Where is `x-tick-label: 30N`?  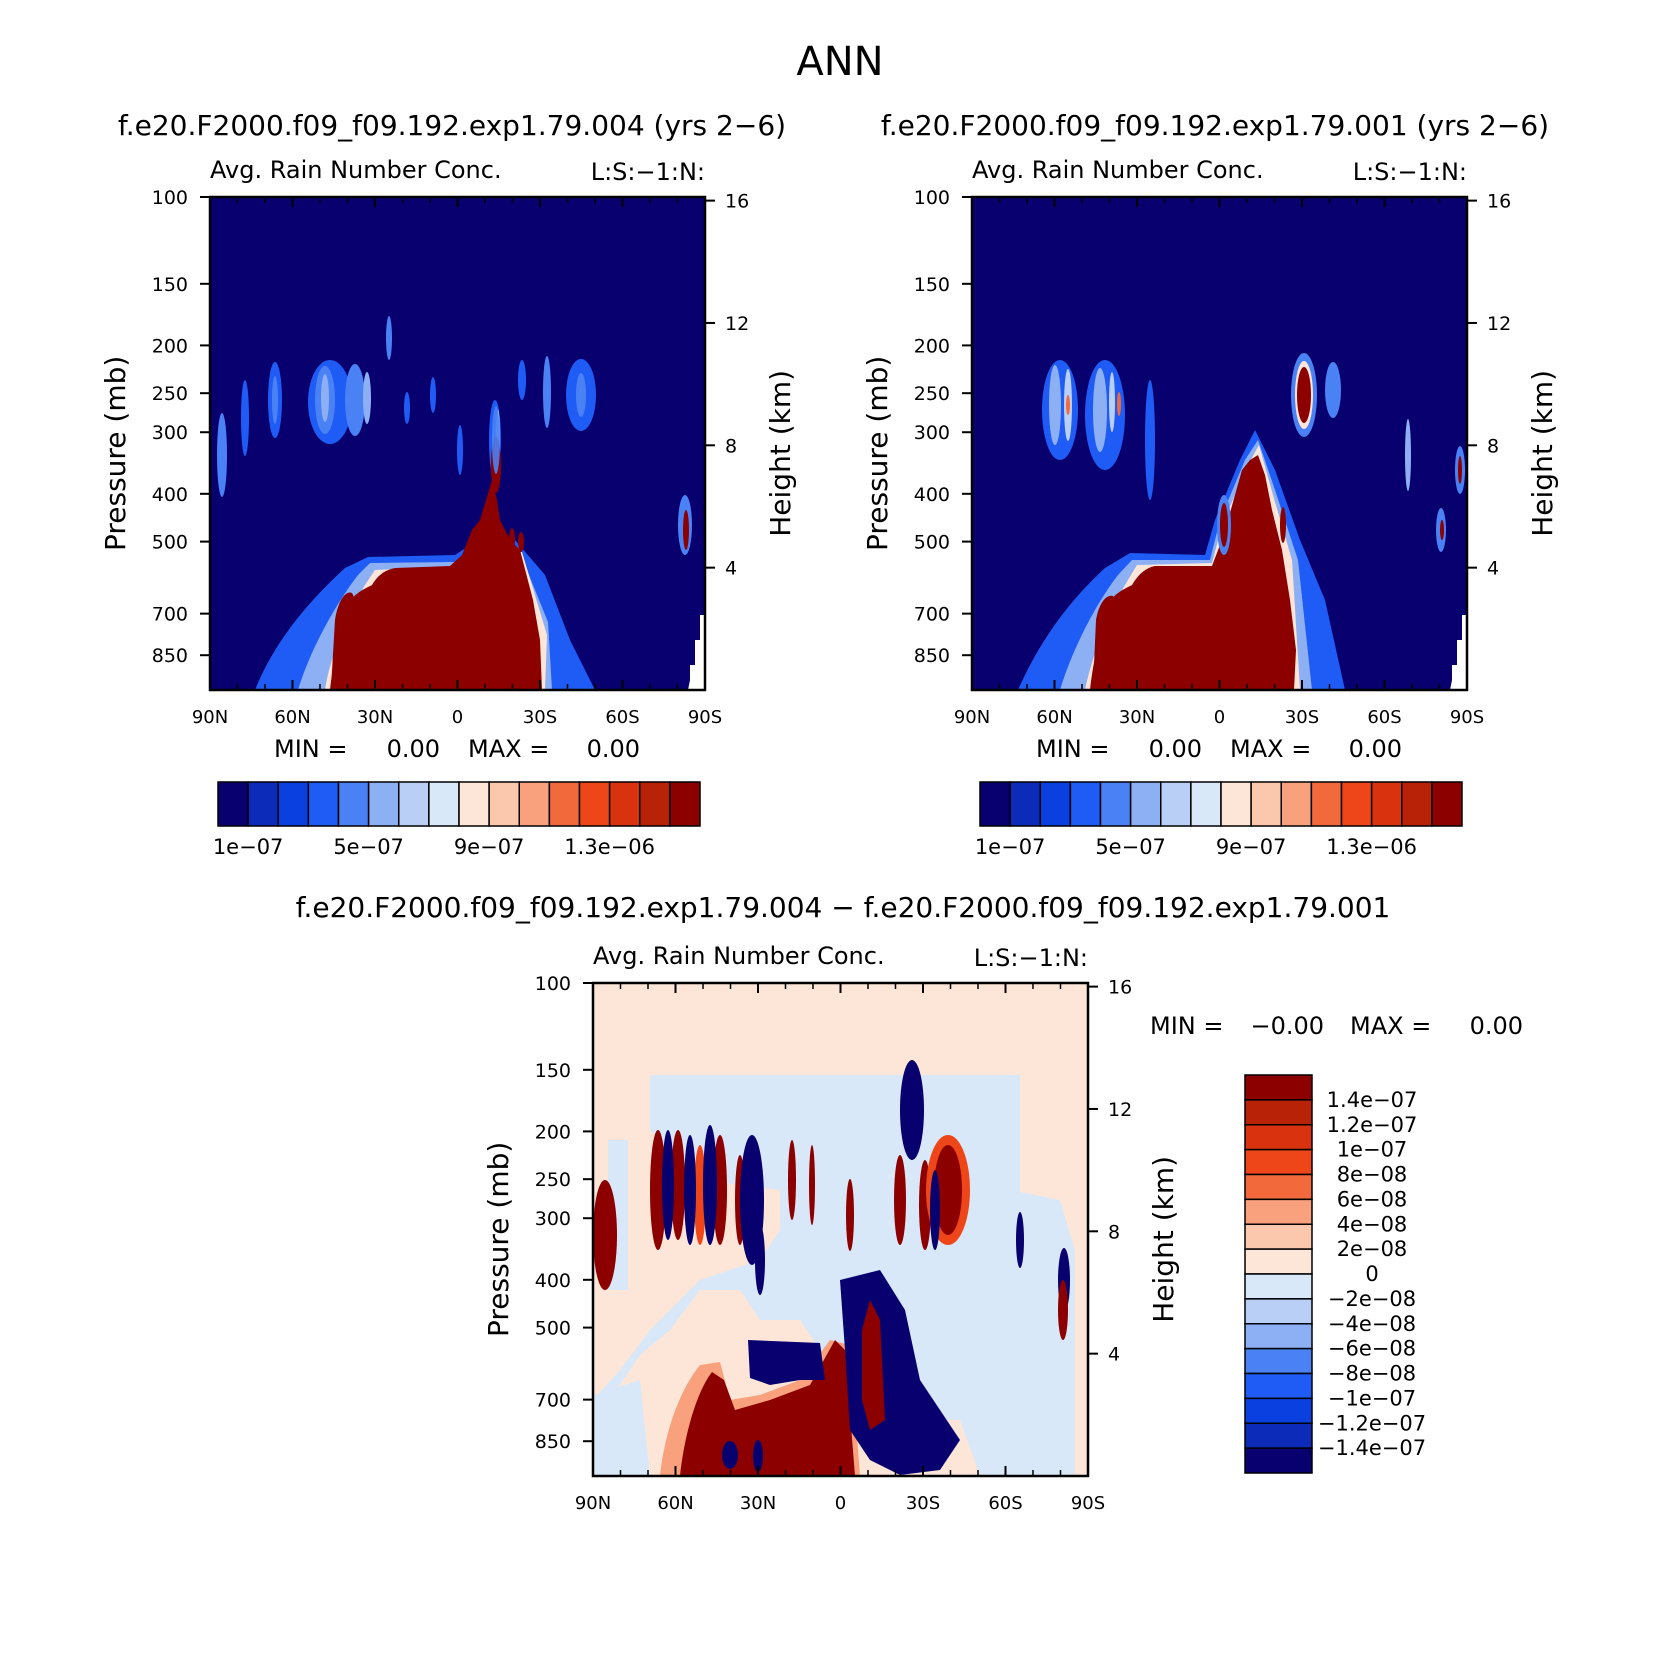
x-tick-label: 30N is located at coordinates (375, 717).